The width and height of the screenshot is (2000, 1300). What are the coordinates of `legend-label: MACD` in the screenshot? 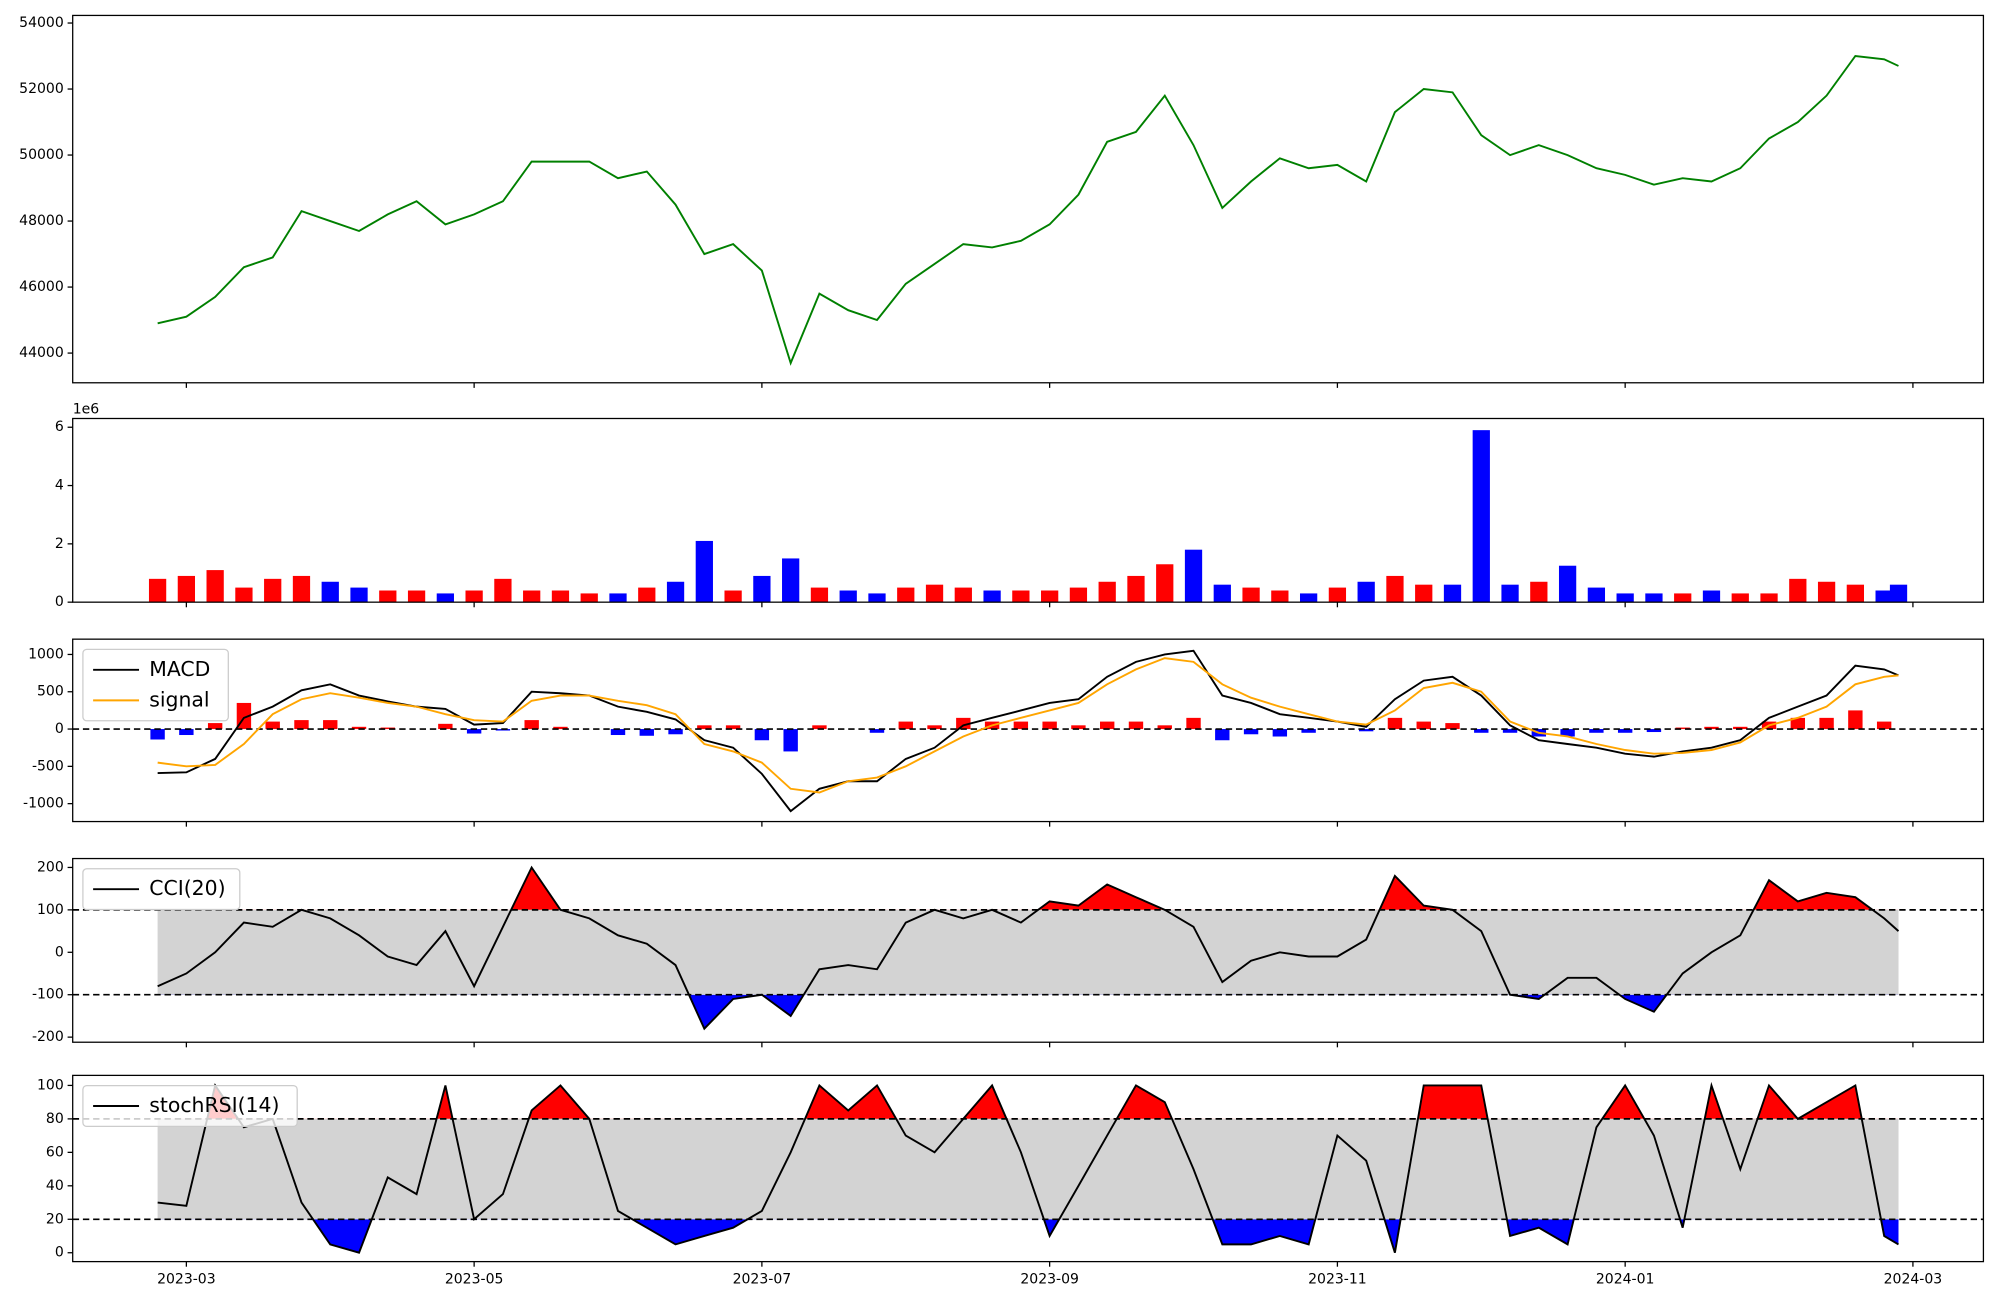 It's located at (179, 669).